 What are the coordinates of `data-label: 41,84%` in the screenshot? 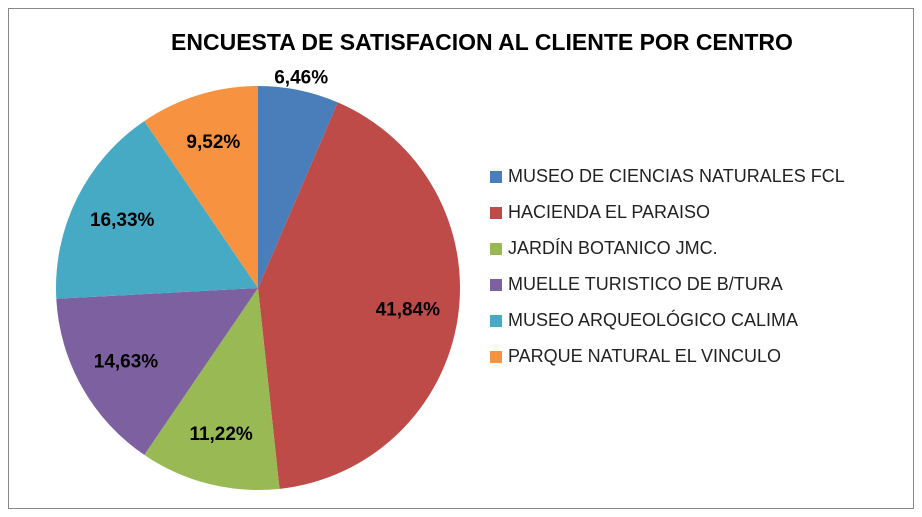 It's located at (408, 310).